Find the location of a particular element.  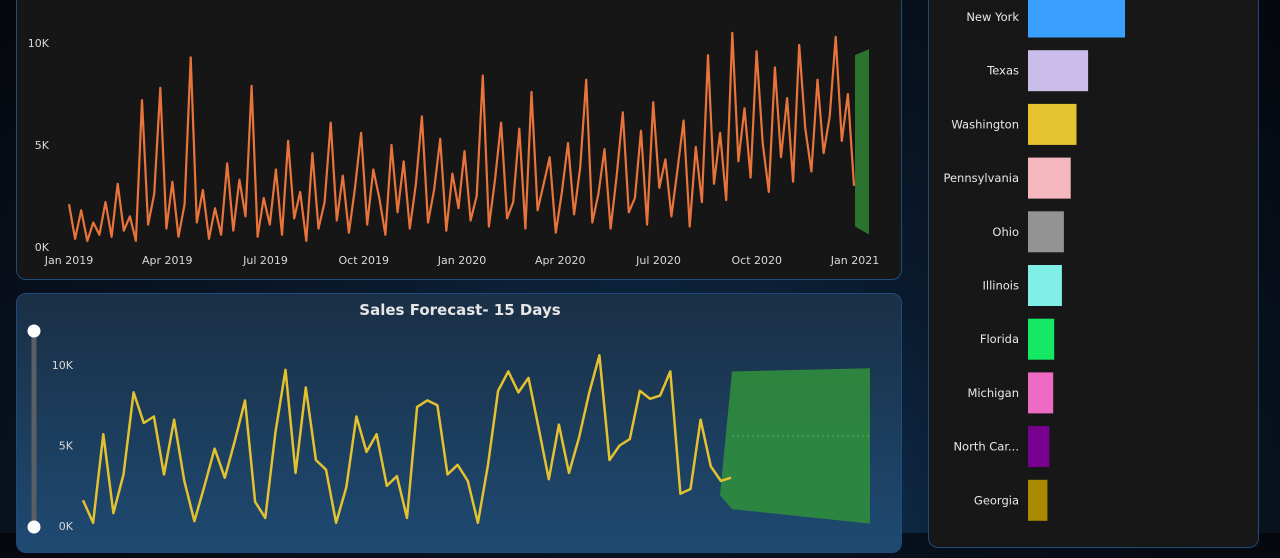

x-tick-label: Apr 2020 is located at coordinates (560, 260).